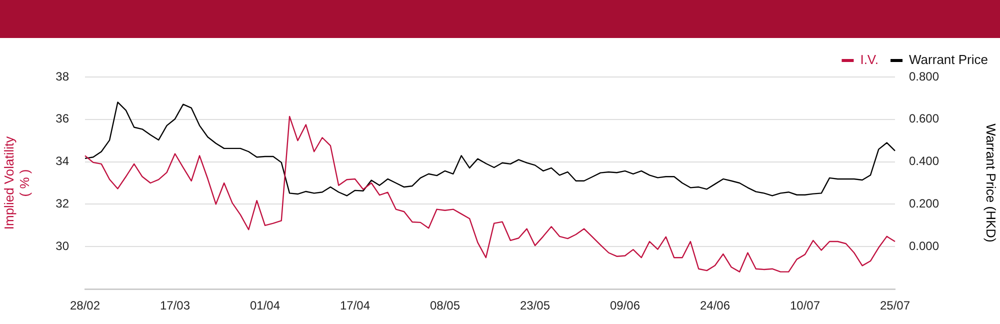 Image resolution: width=1000 pixels, height=324 pixels. What do you see at coordinates (805, 305) in the screenshot?
I see `x-tick-label: 10/07` at bounding box center [805, 305].